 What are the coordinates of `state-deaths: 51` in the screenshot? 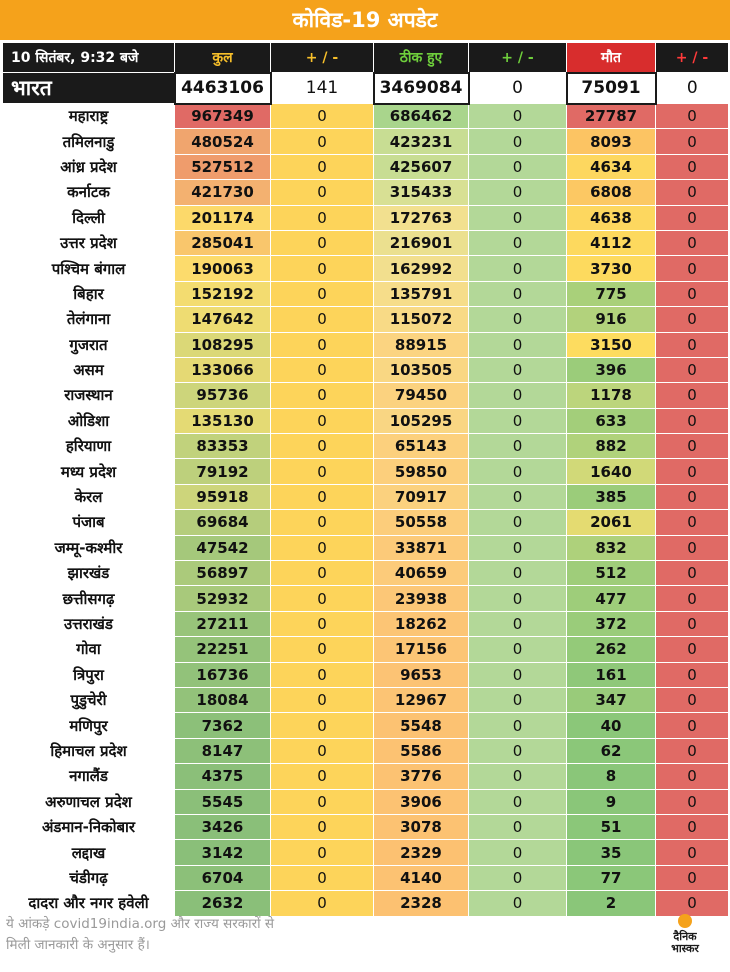 It's located at (611, 827).